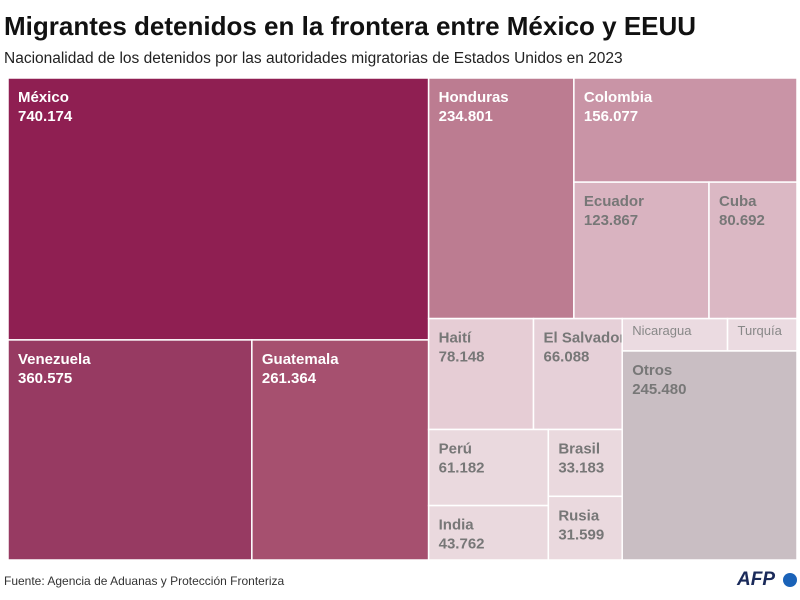 This screenshot has width=800, height=600. What do you see at coordinates (579, 448) in the screenshot?
I see `tile-label: Brasil` at bounding box center [579, 448].